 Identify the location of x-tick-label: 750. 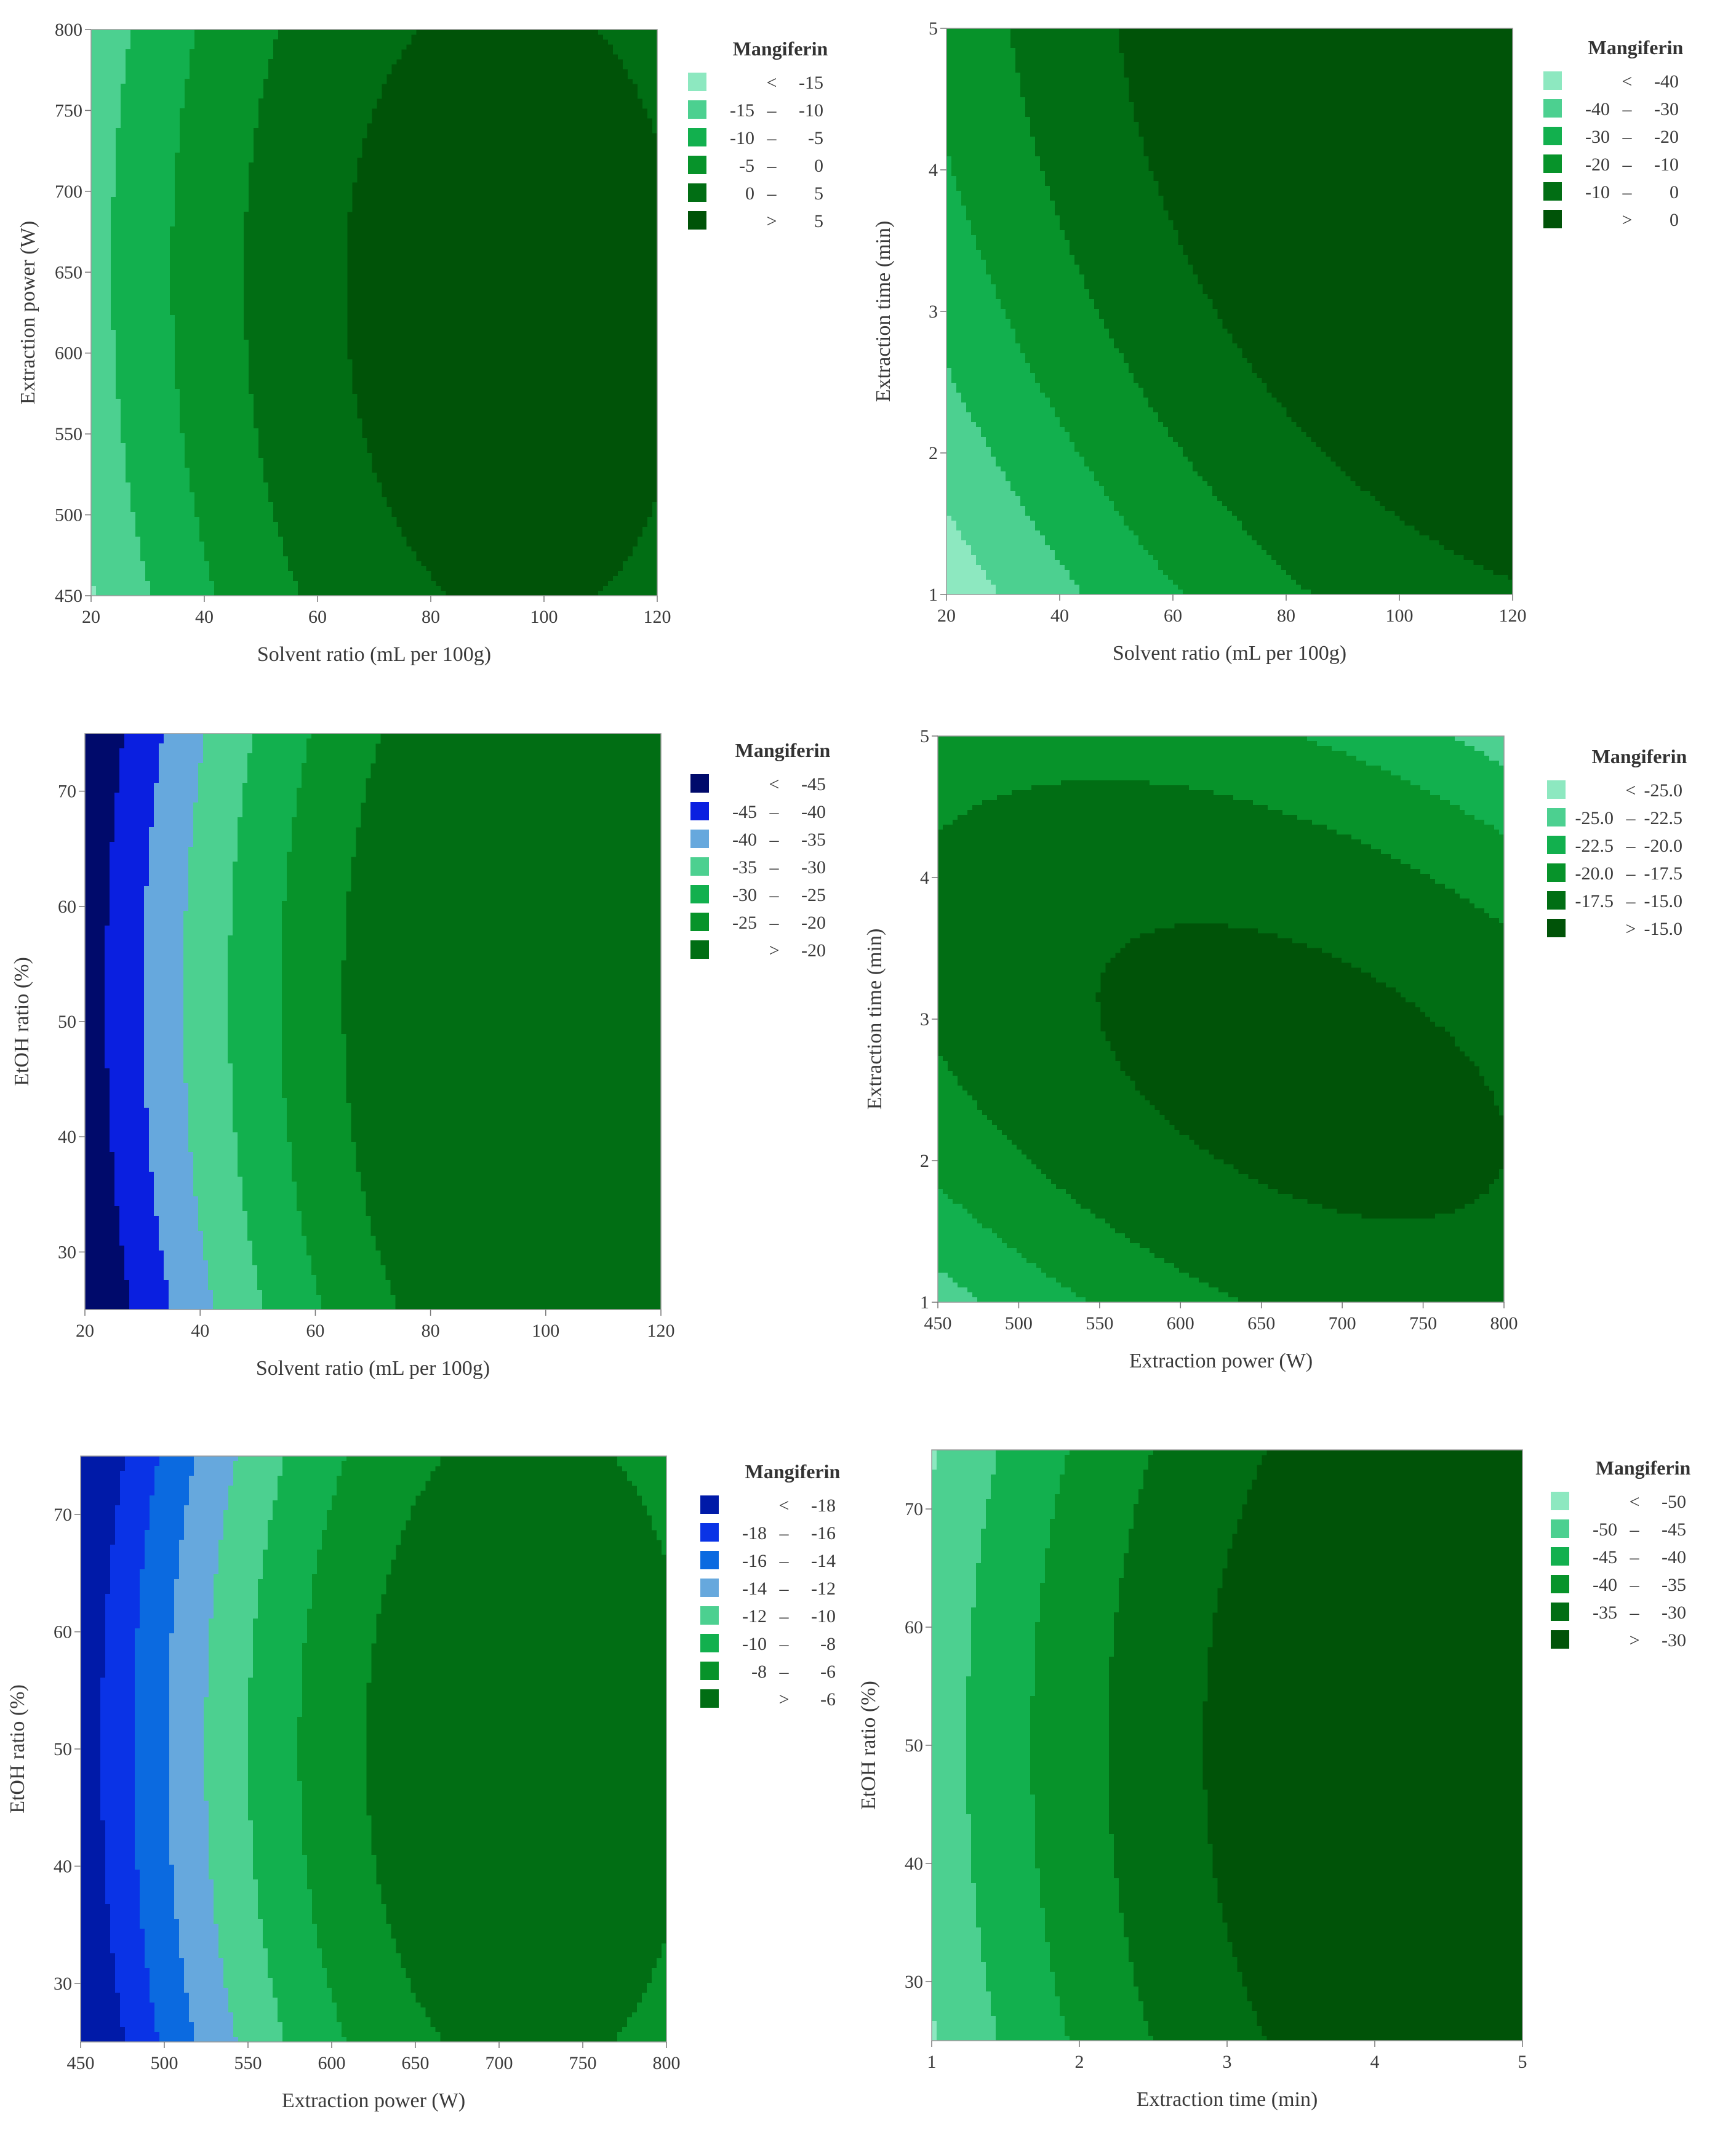
(583, 2063).